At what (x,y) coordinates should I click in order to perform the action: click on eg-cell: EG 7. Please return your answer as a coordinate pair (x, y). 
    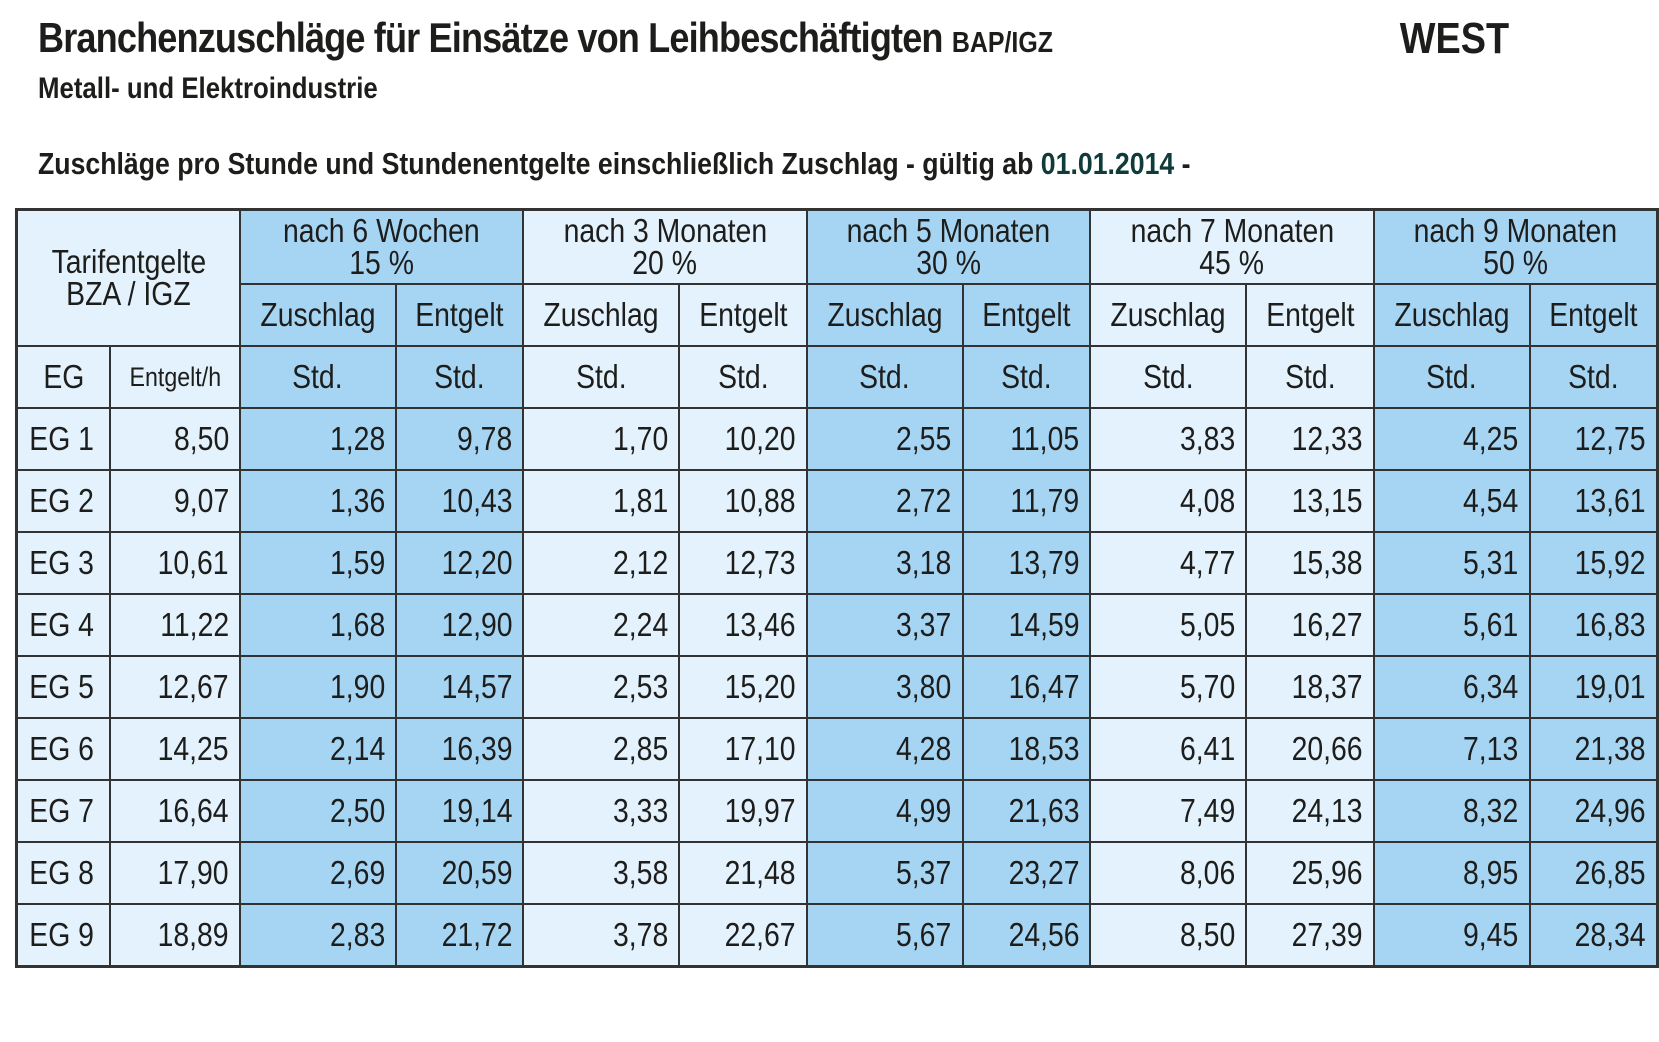
    Looking at the image, I should click on (63, 811).